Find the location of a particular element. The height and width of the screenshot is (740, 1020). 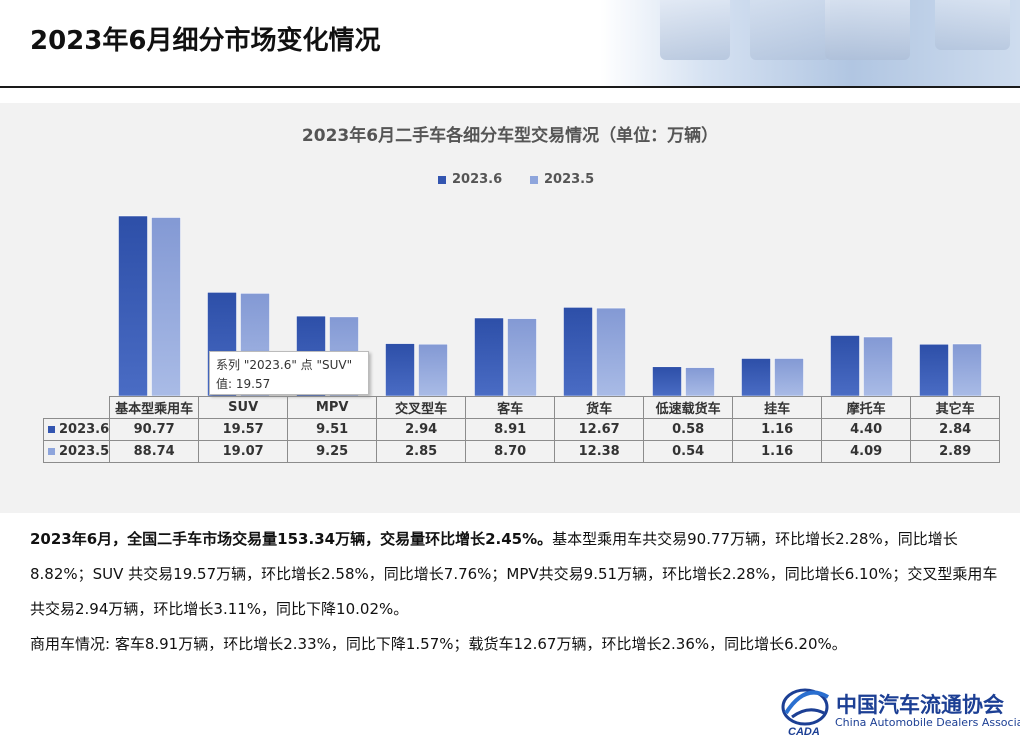

value-cell: 9.25 is located at coordinates (332, 451).